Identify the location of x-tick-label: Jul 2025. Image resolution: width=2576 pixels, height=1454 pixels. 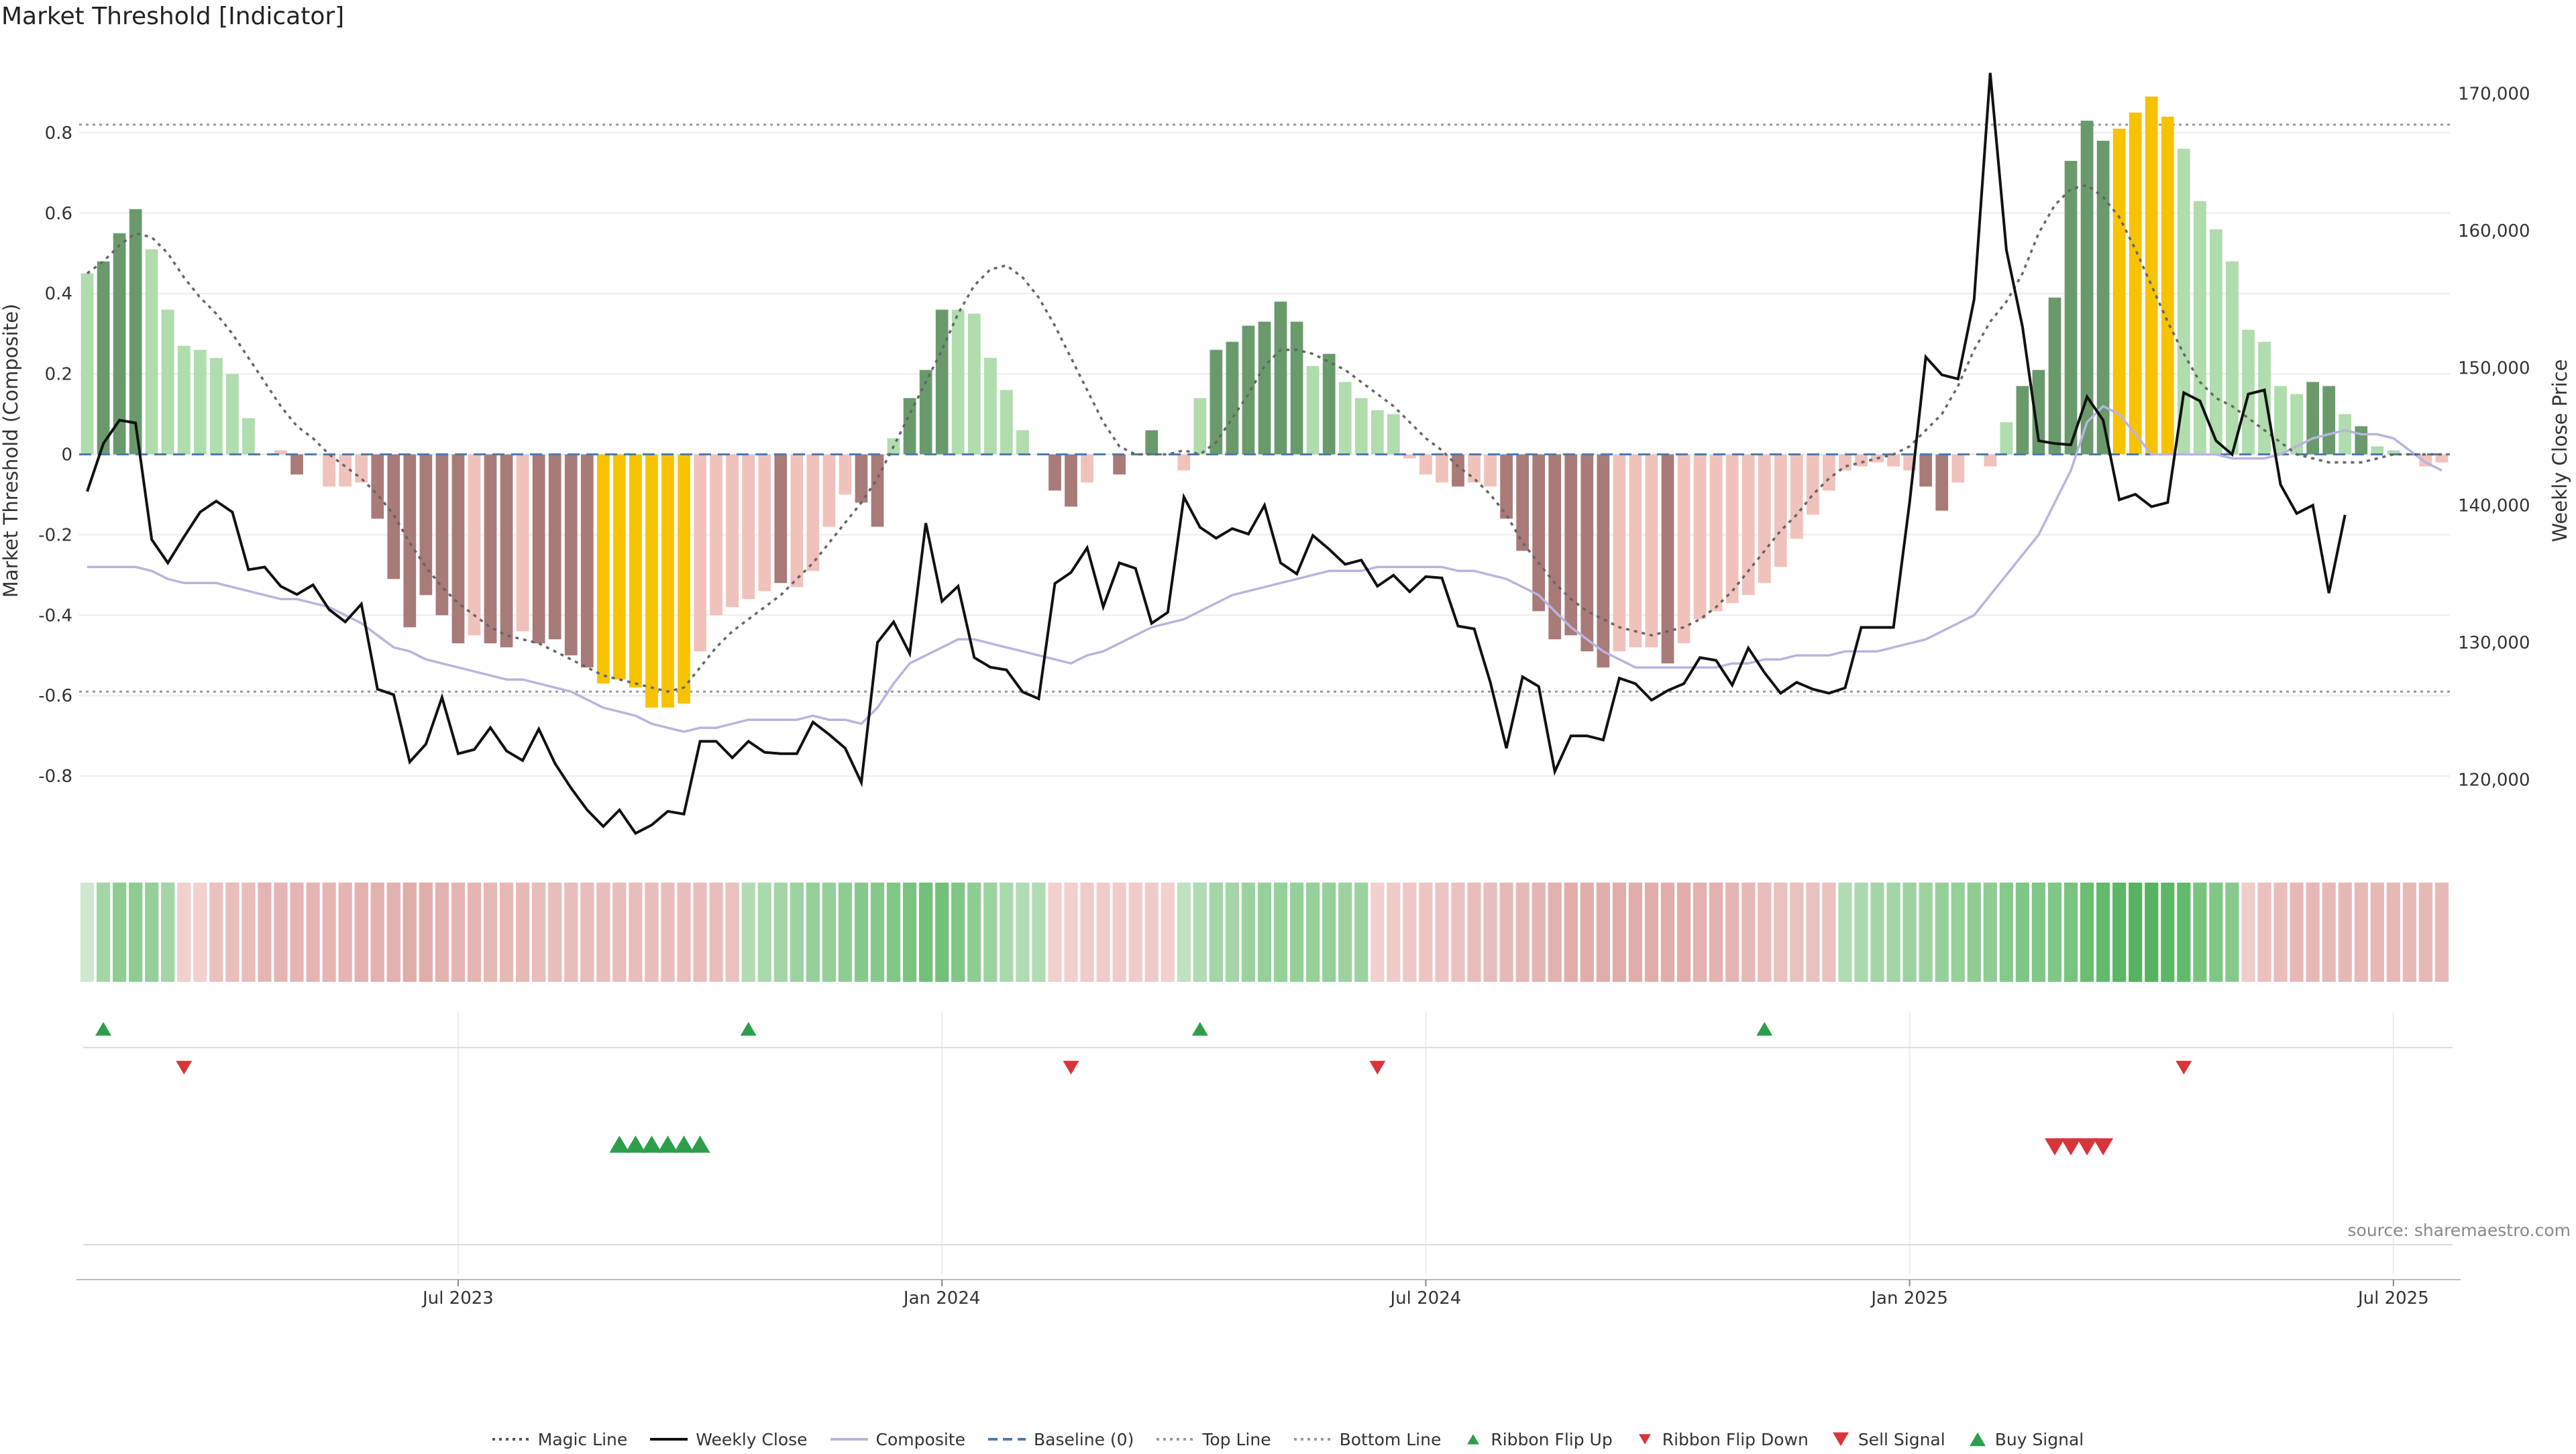
(2393, 1298).